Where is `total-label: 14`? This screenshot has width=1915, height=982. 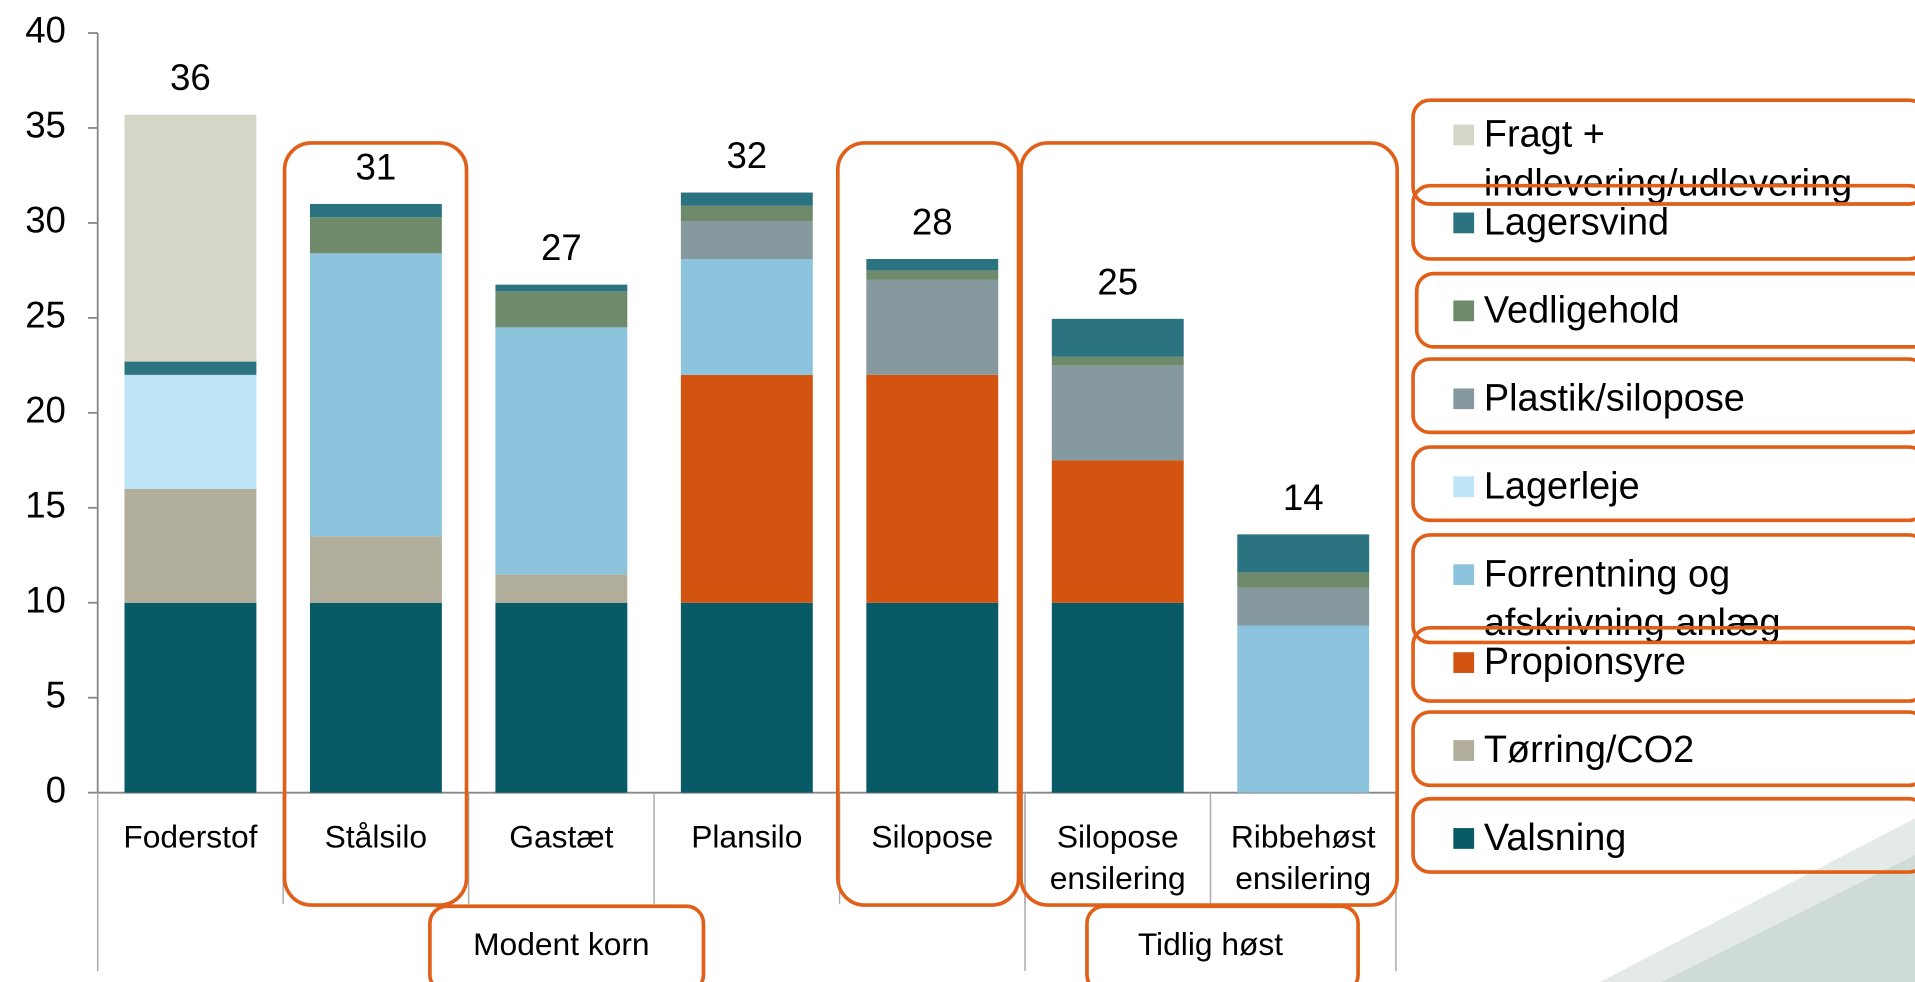 total-label: 14 is located at coordinates (1303, 497).